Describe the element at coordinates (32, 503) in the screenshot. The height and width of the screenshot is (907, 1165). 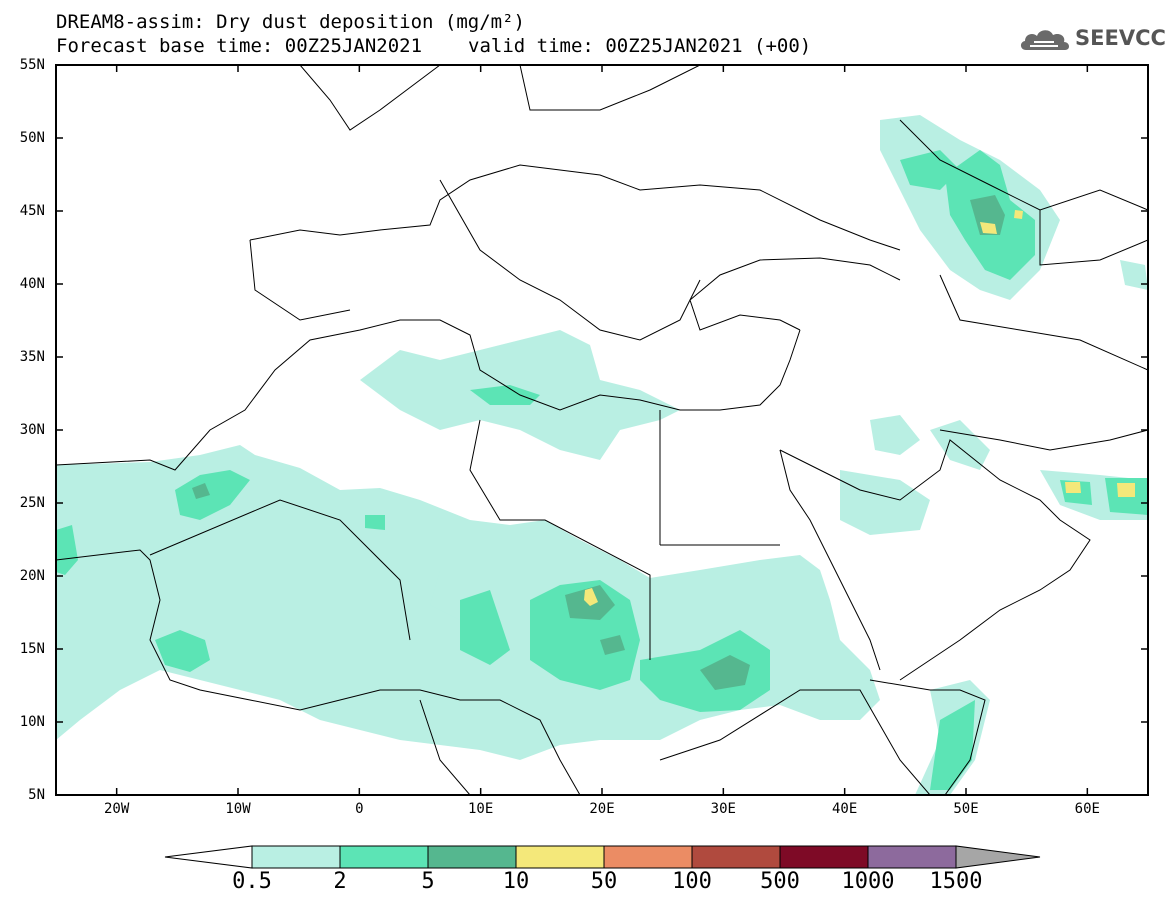
I see `lat-label-25N: 25N` at that location.